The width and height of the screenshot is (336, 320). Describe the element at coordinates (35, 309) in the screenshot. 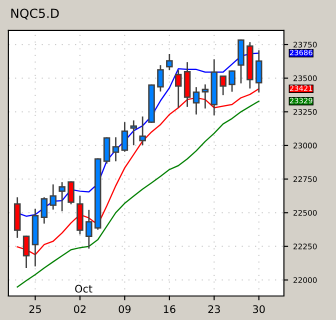

I see `x-tick-label: 25` at that location.